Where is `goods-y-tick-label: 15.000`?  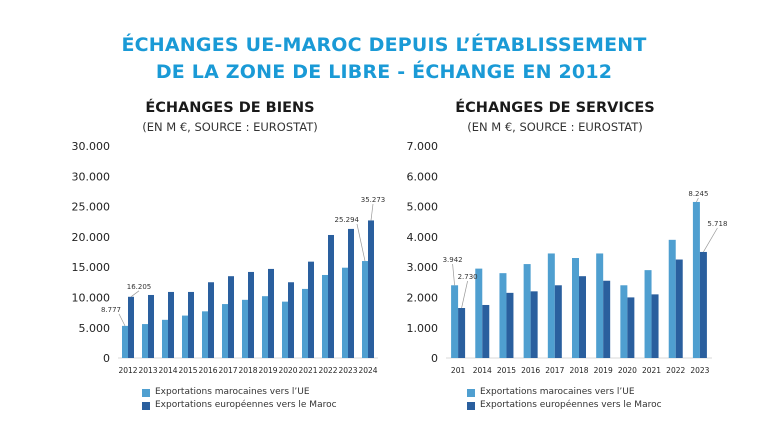
goods-y-tick-label: 15.000 is located at coordinates (91, 267).